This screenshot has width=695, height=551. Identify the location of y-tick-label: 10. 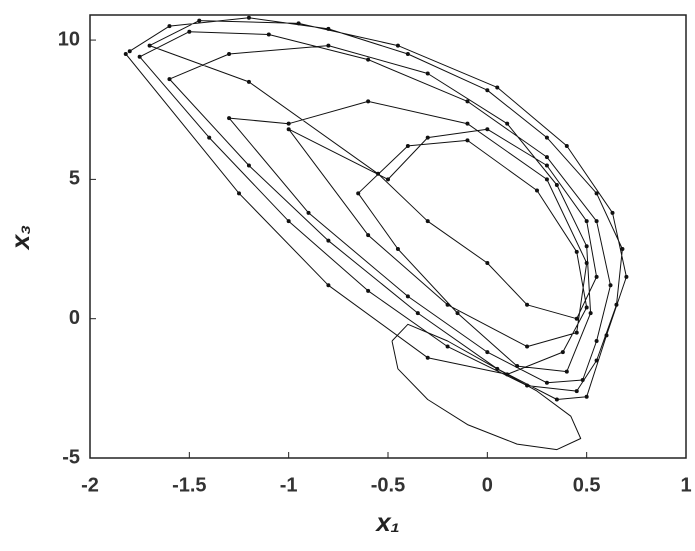
(69, 39).